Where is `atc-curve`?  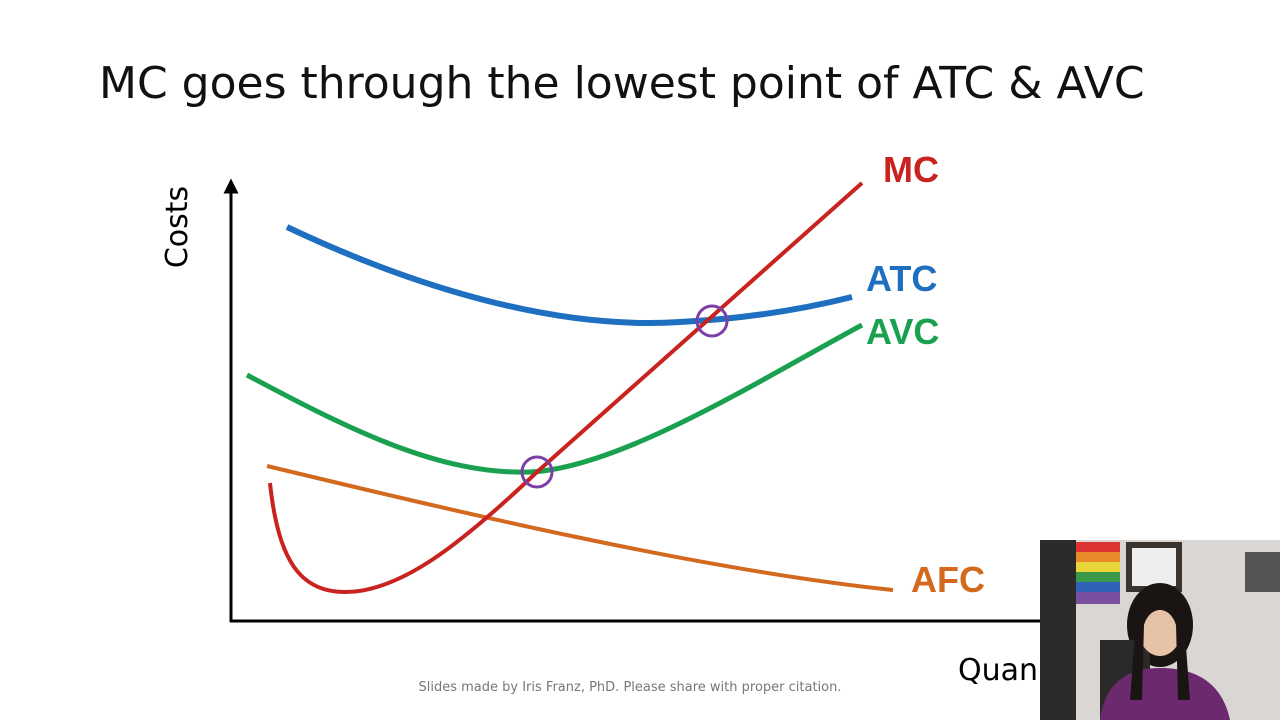 atc-curve is located at coordinates (569, 275).